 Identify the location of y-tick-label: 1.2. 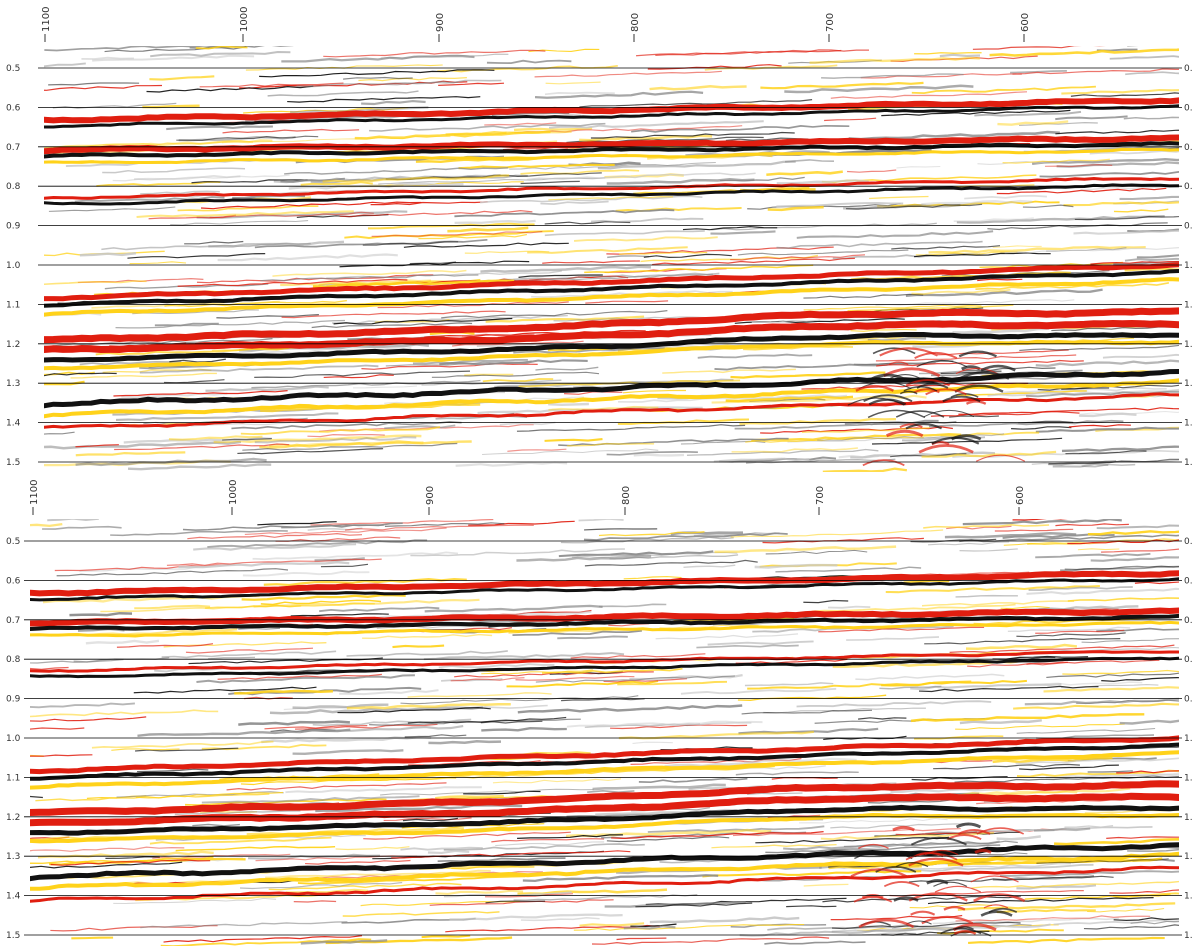
(13, 345).